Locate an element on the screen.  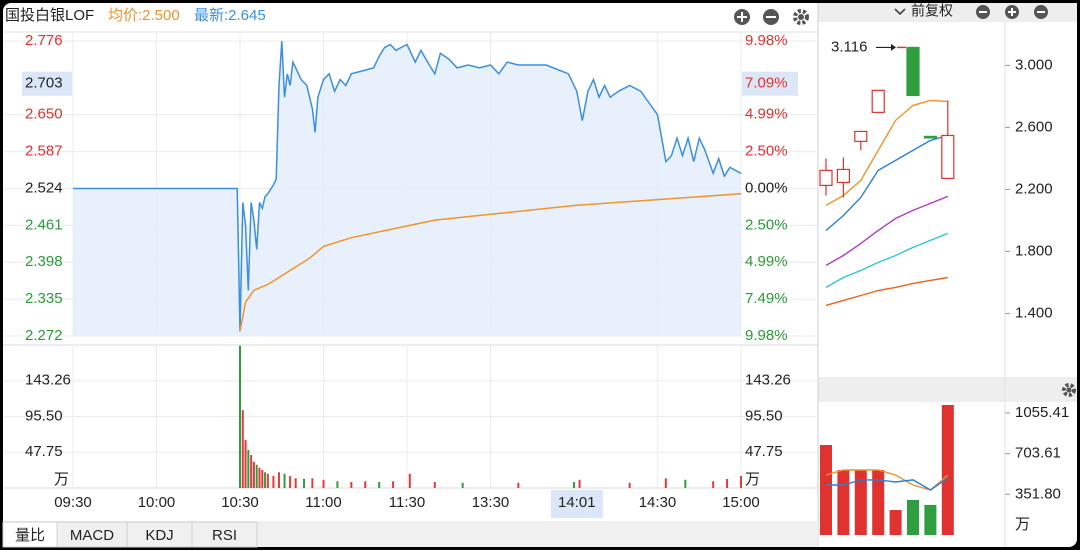
max-price-label: 3.116 is located at coordinates (849, 46).